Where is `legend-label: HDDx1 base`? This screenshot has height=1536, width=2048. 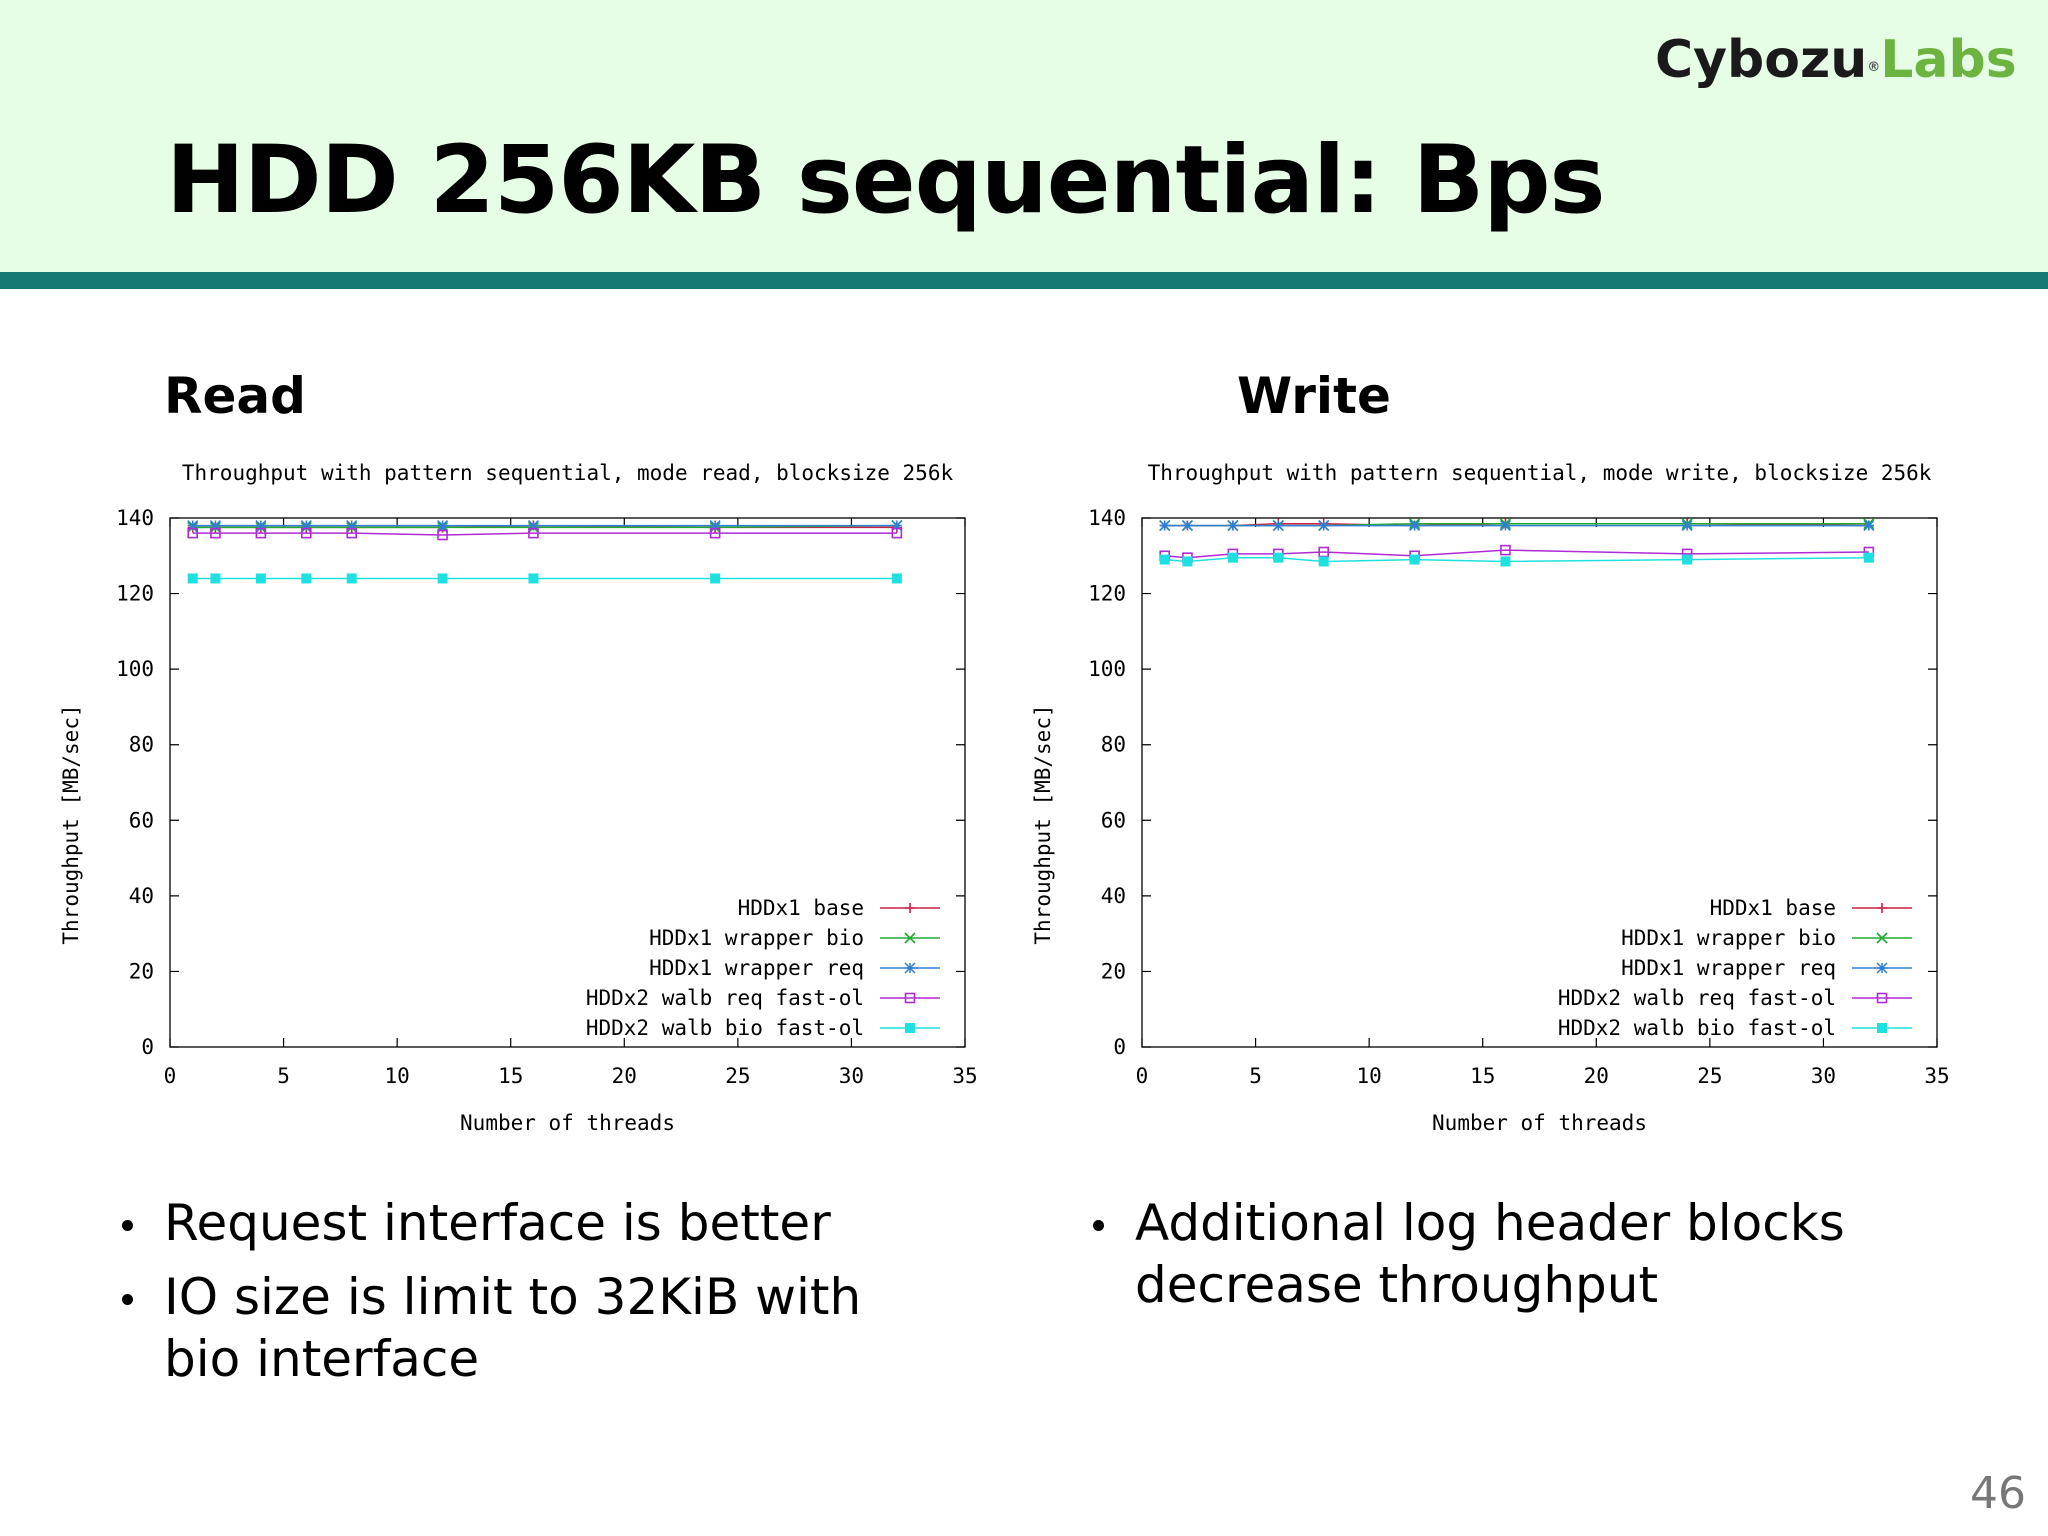 legend-label: HDDx1 base is located at coordinates (1773, 908).